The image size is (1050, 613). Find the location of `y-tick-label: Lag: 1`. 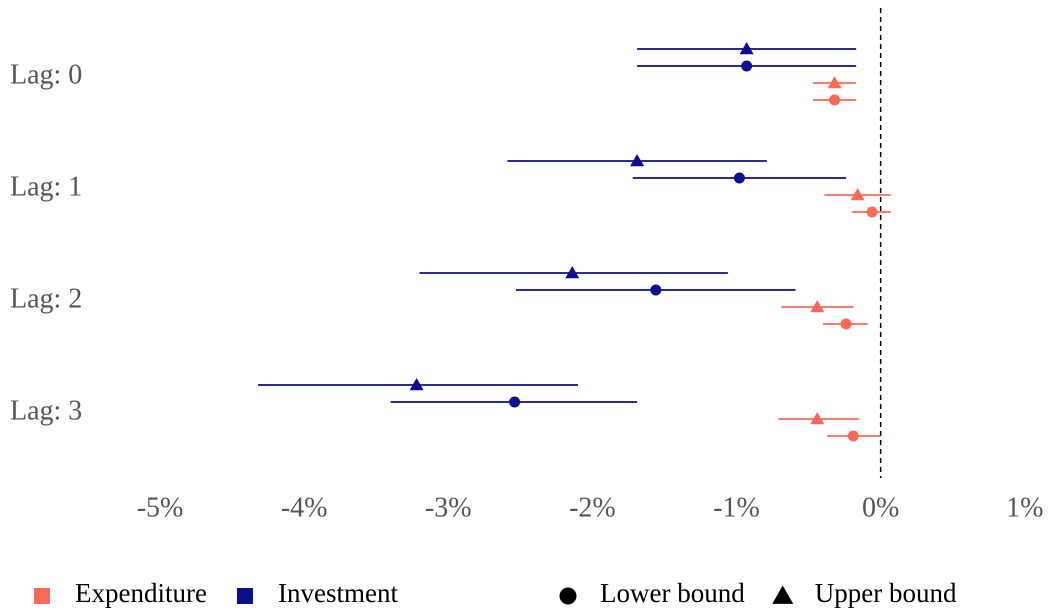

y-tick-label: Lag: 1 is located at coordinates (46, 186).